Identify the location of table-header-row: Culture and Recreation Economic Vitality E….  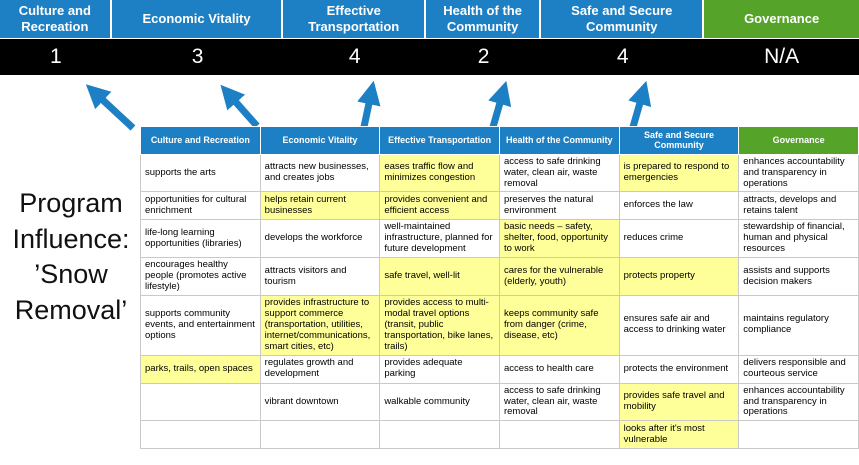
(499, 140).